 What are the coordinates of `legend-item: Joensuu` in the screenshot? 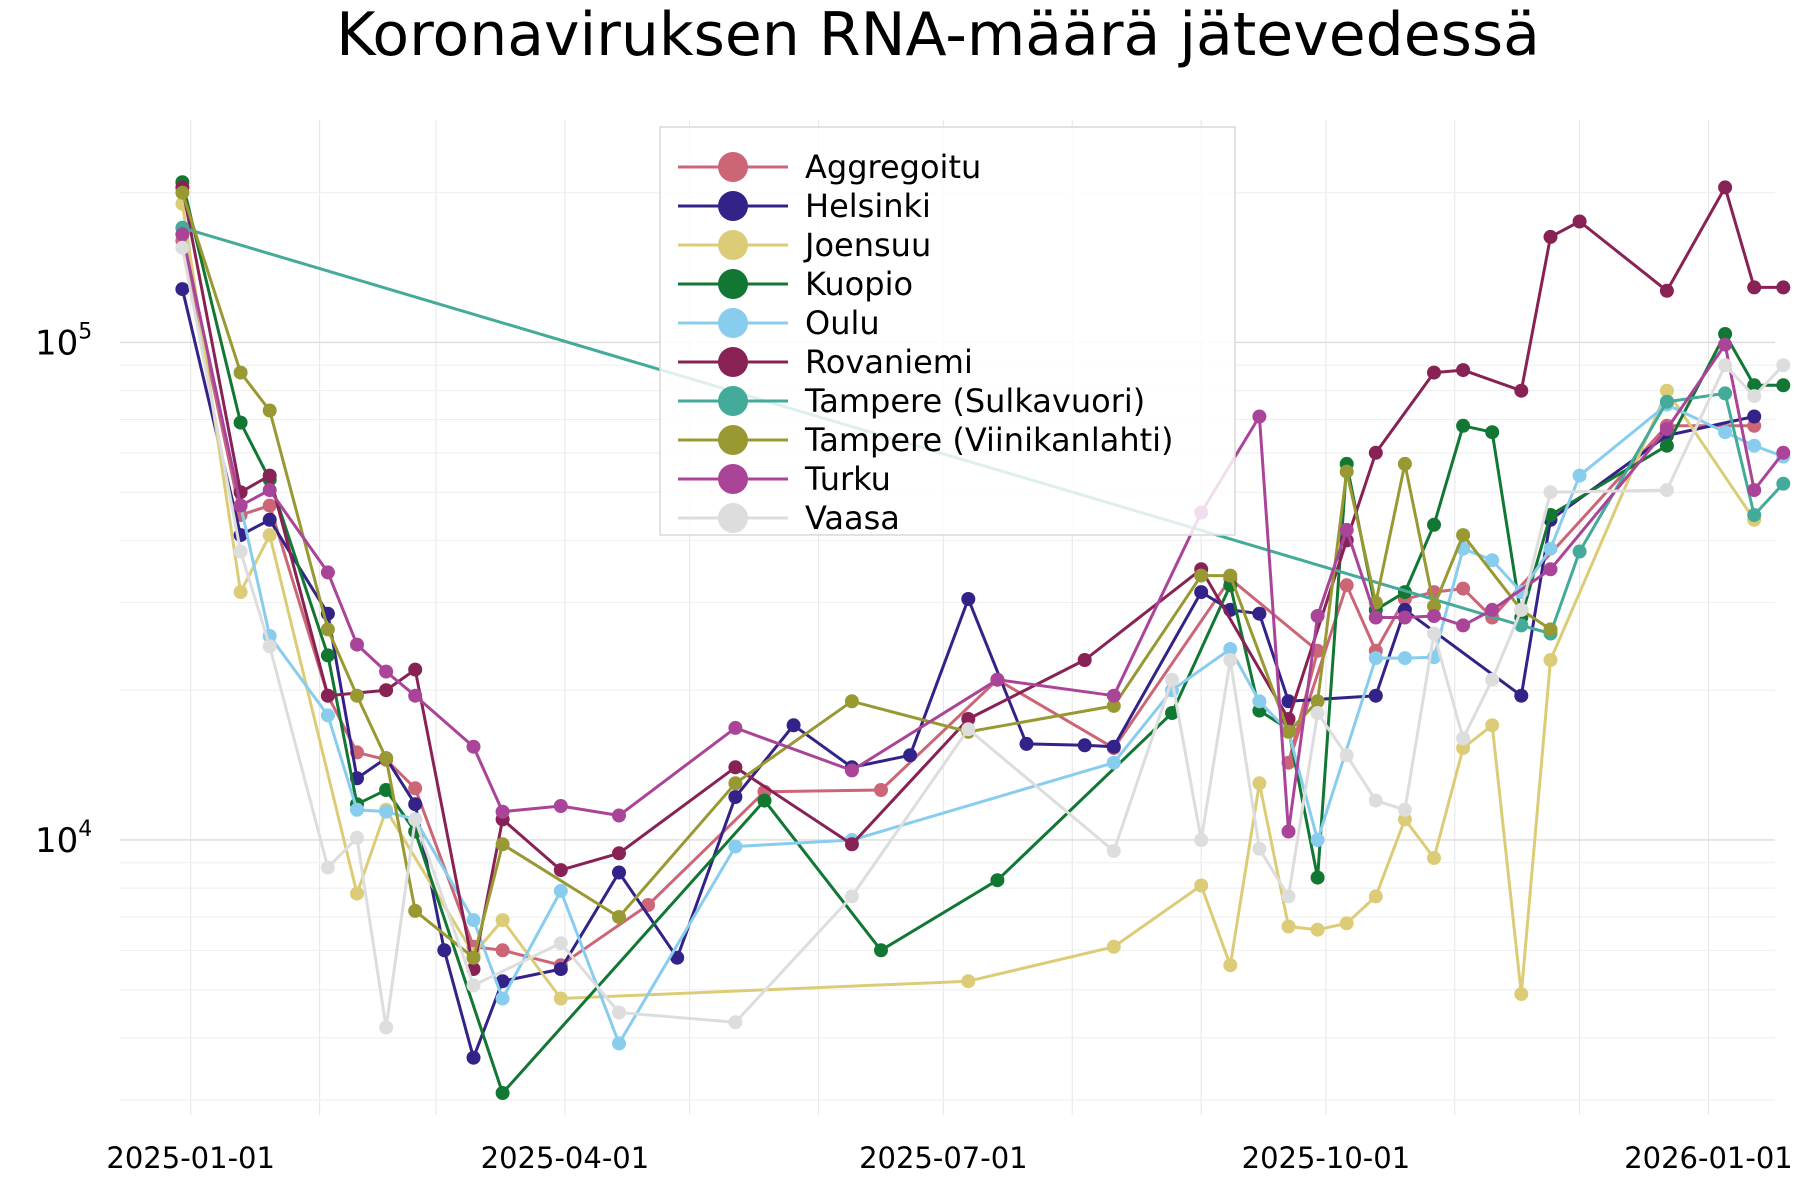 It's located at (804, 245).